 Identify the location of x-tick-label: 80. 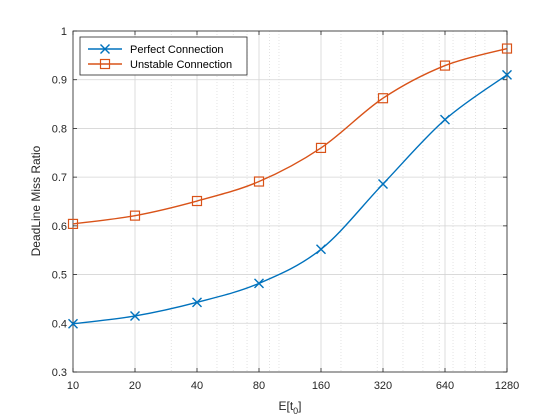
(259, 386).